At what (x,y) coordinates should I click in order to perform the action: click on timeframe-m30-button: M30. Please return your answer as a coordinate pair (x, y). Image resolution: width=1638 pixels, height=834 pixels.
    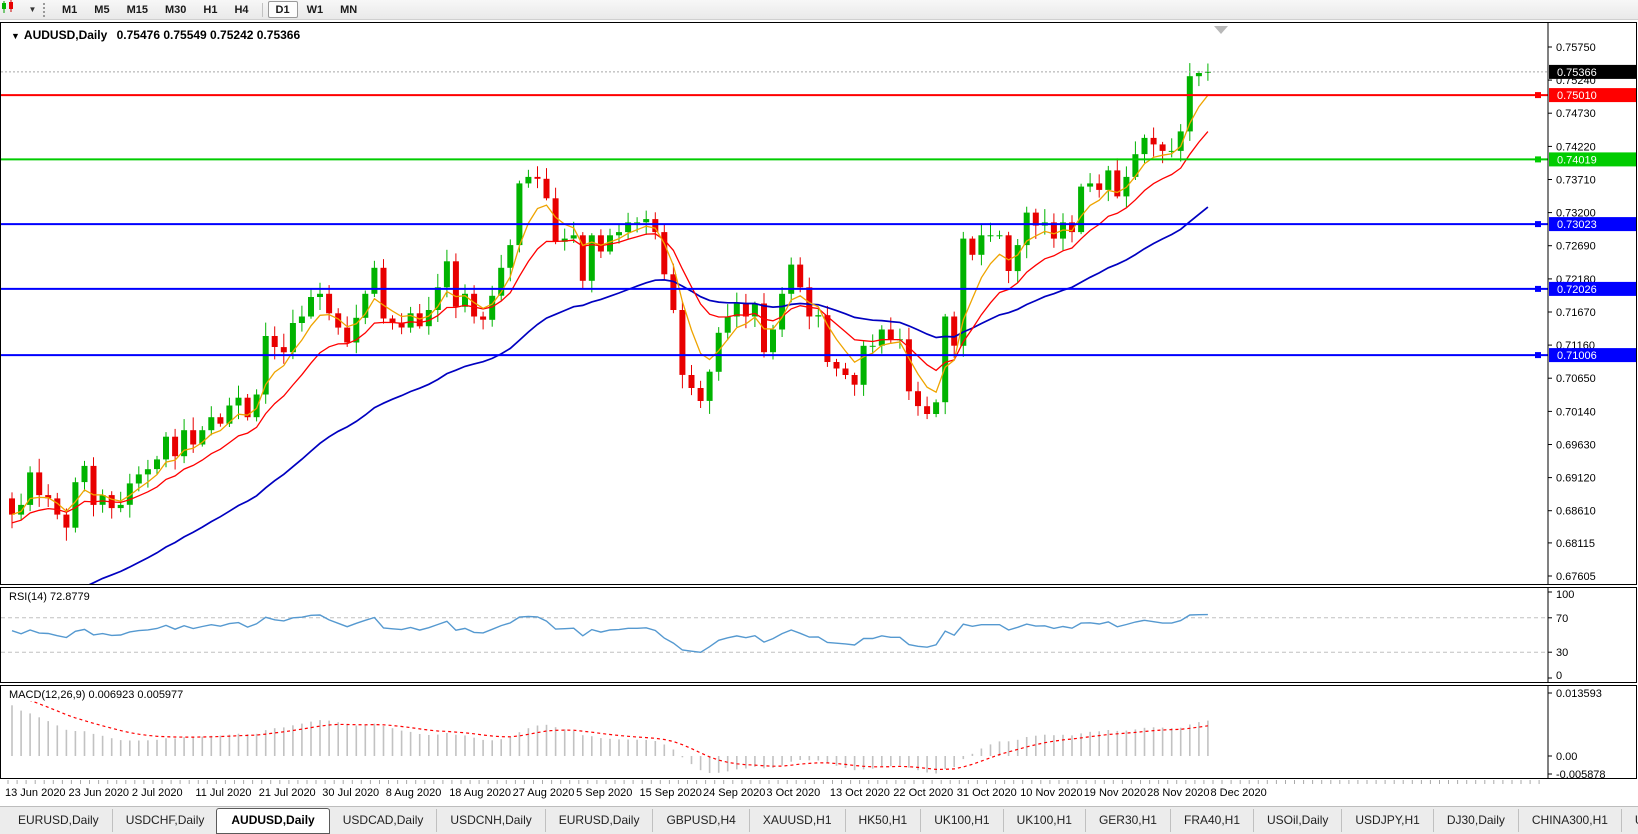
    Looking at the image, I should click on (175, 9).